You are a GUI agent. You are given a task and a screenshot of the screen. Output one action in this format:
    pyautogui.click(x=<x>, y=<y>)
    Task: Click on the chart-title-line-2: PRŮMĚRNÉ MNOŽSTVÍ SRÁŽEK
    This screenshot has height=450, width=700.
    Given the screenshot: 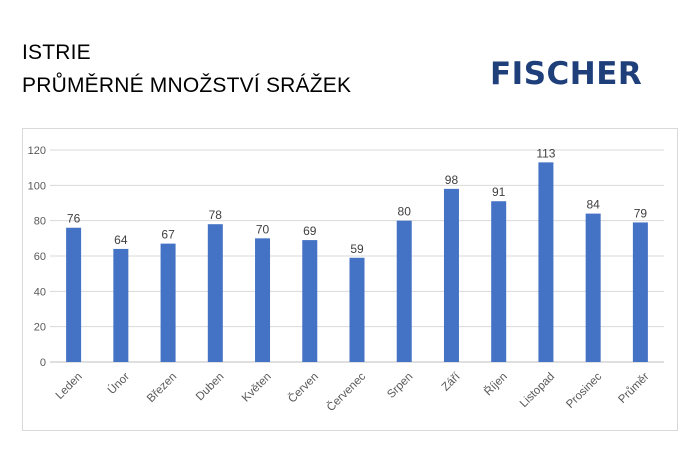 What is the action you would take?
    pyautogui.click(x=187, y=85)
    